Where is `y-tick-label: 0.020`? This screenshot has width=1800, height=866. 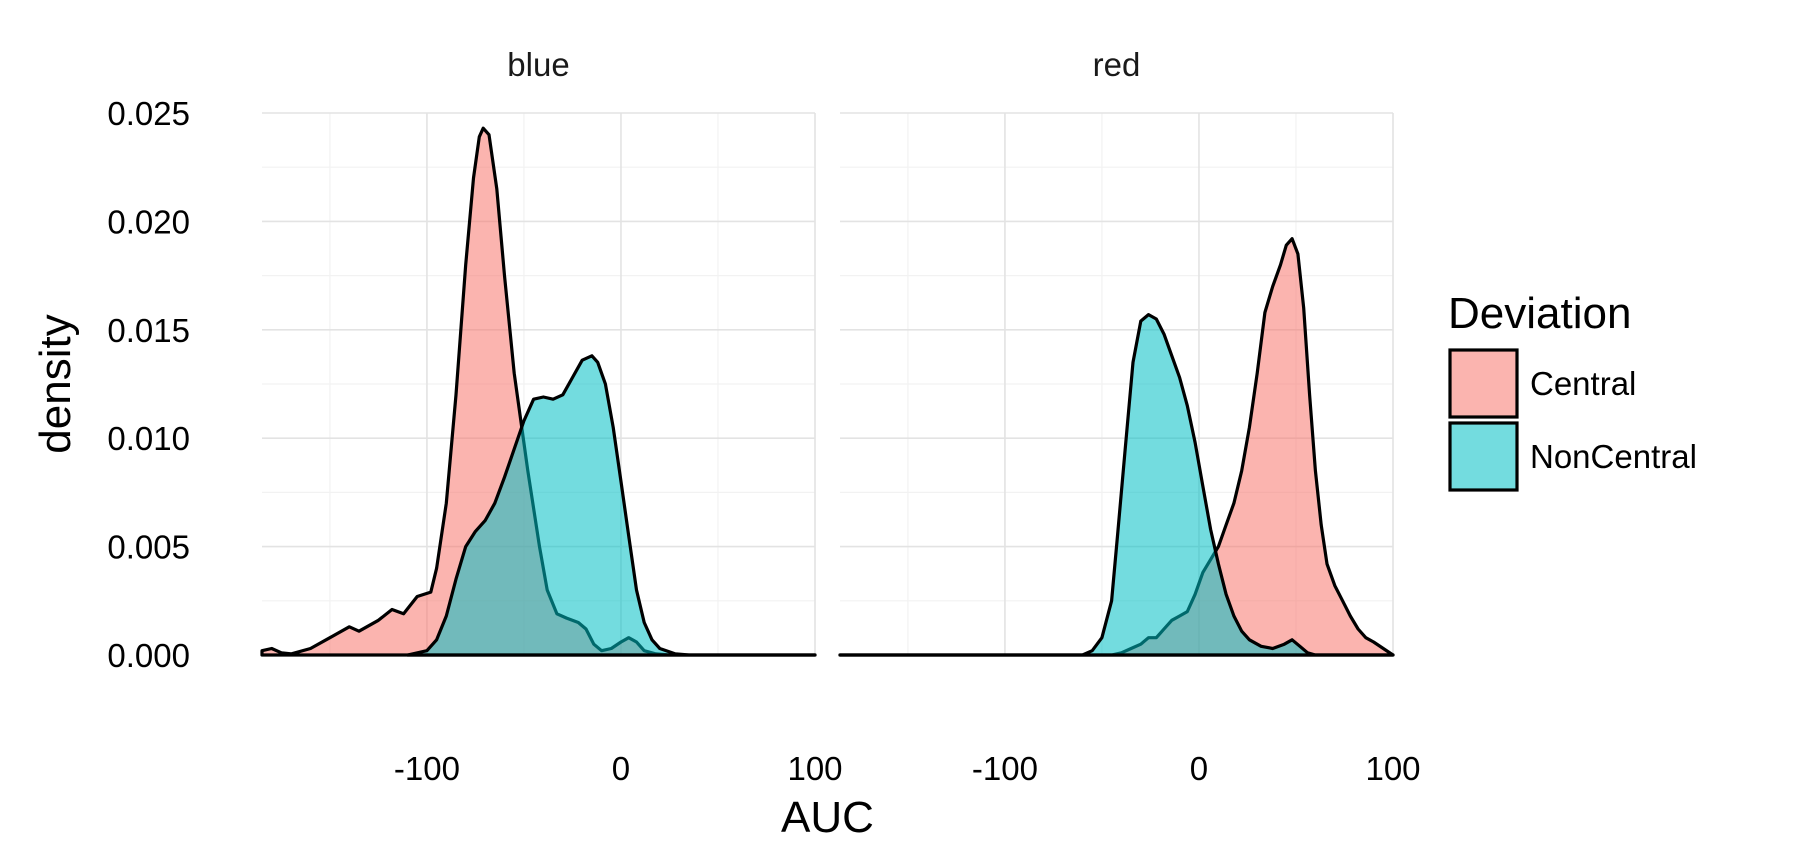 y-tick-label: 0.020 is located at coordinates (148, 221).